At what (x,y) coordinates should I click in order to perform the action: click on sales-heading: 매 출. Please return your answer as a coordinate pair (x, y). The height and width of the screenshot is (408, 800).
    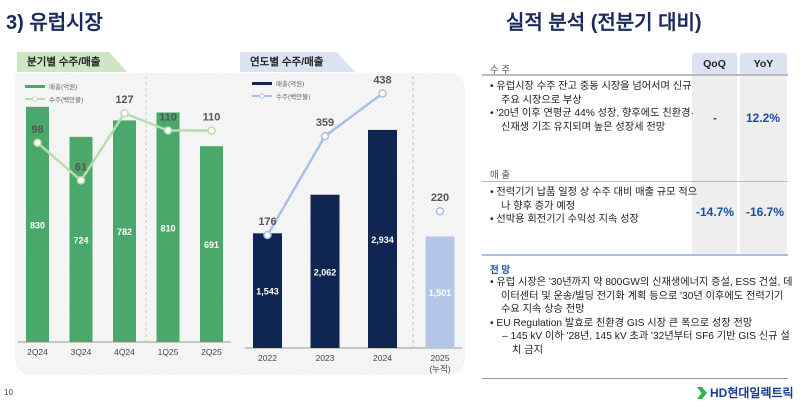
    Looking at the image, I should click on (500, 175).